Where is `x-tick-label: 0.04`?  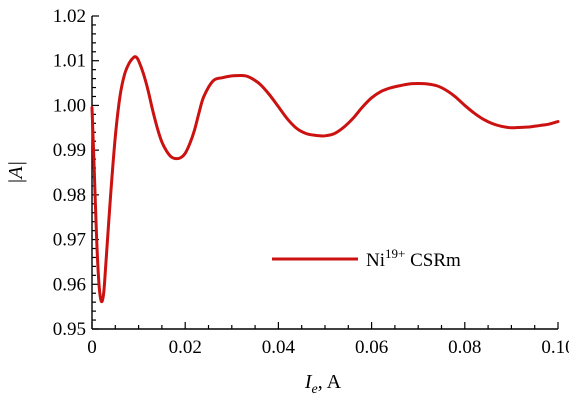 x-tick-label: 0.04 is located at coordinates (279, 347).